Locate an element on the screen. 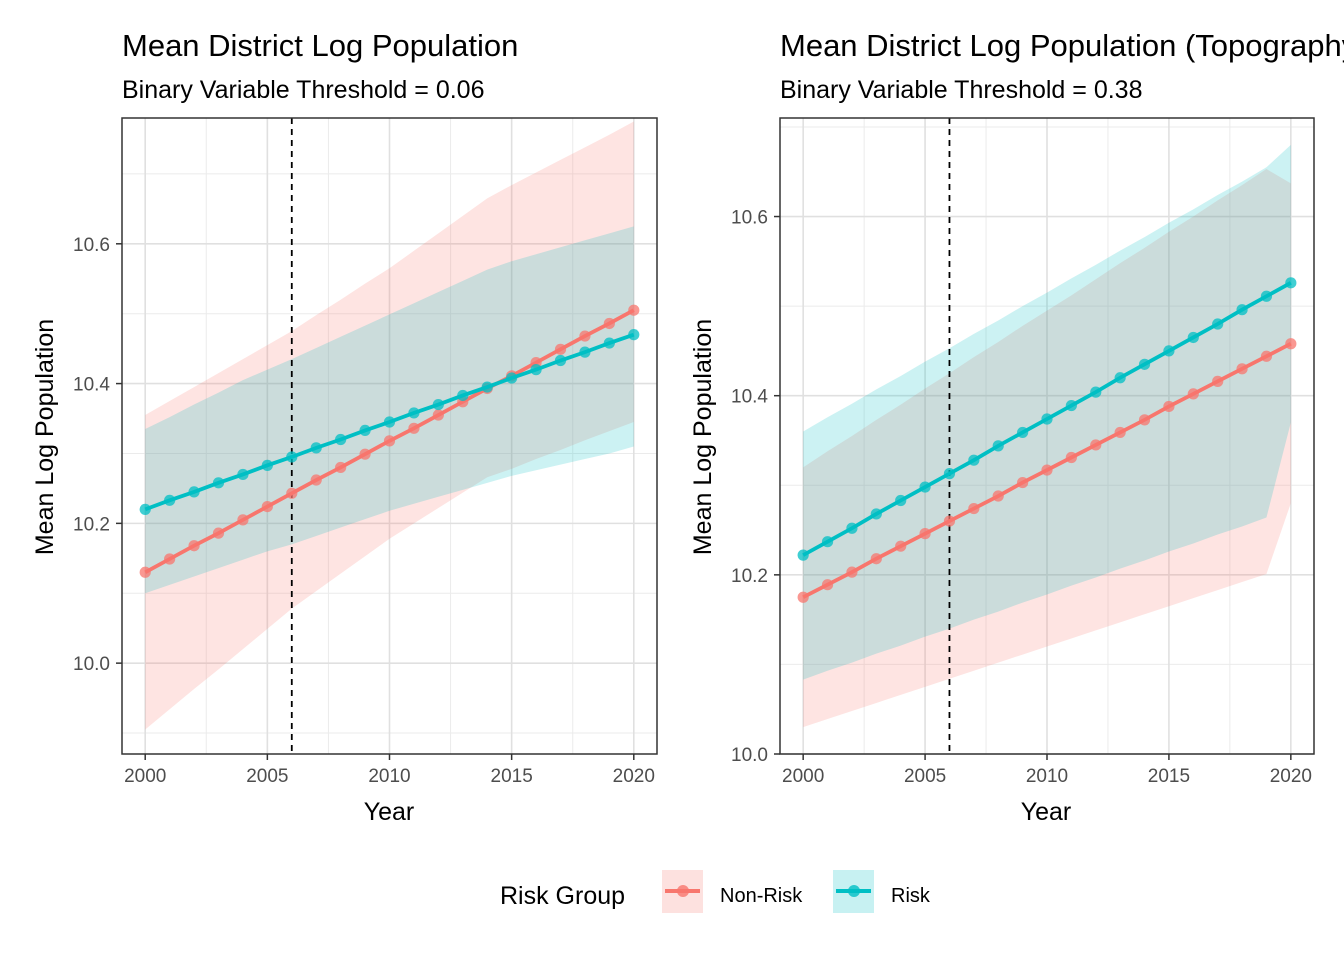 This screenshot has height=960, width=1344. panel-2-x-tick-label: 2010 is located at coordinates (1047, 776).